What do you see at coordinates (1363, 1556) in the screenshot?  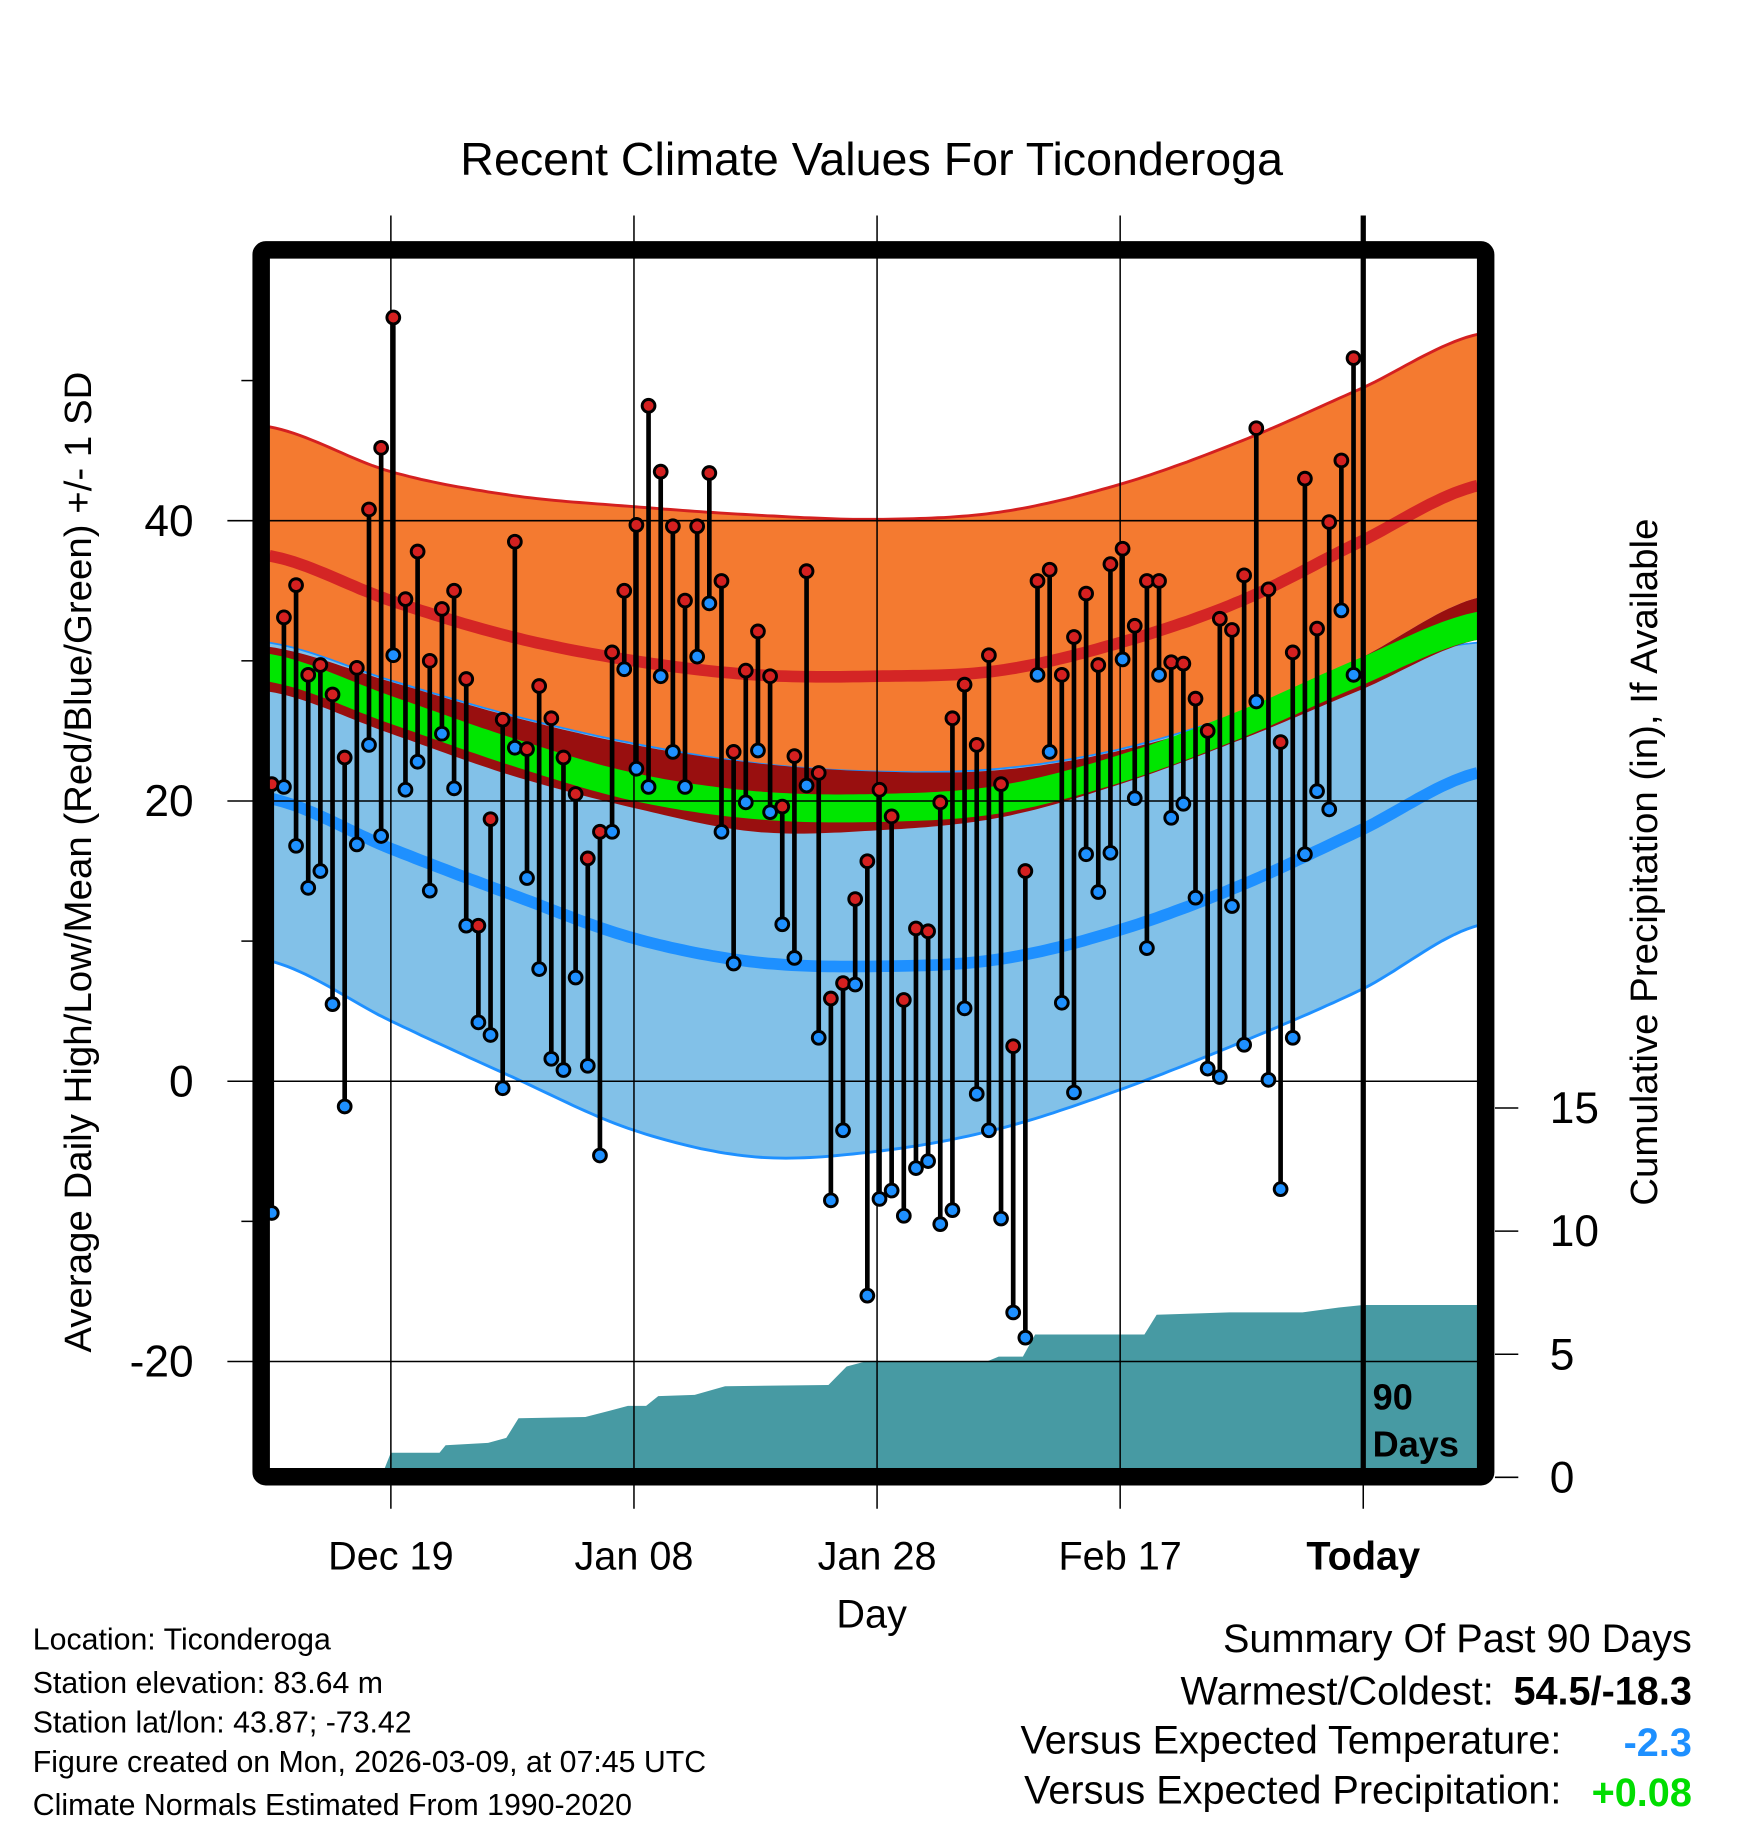 I see `x-tick-label: Today` at bounding box center [1363, 1556].